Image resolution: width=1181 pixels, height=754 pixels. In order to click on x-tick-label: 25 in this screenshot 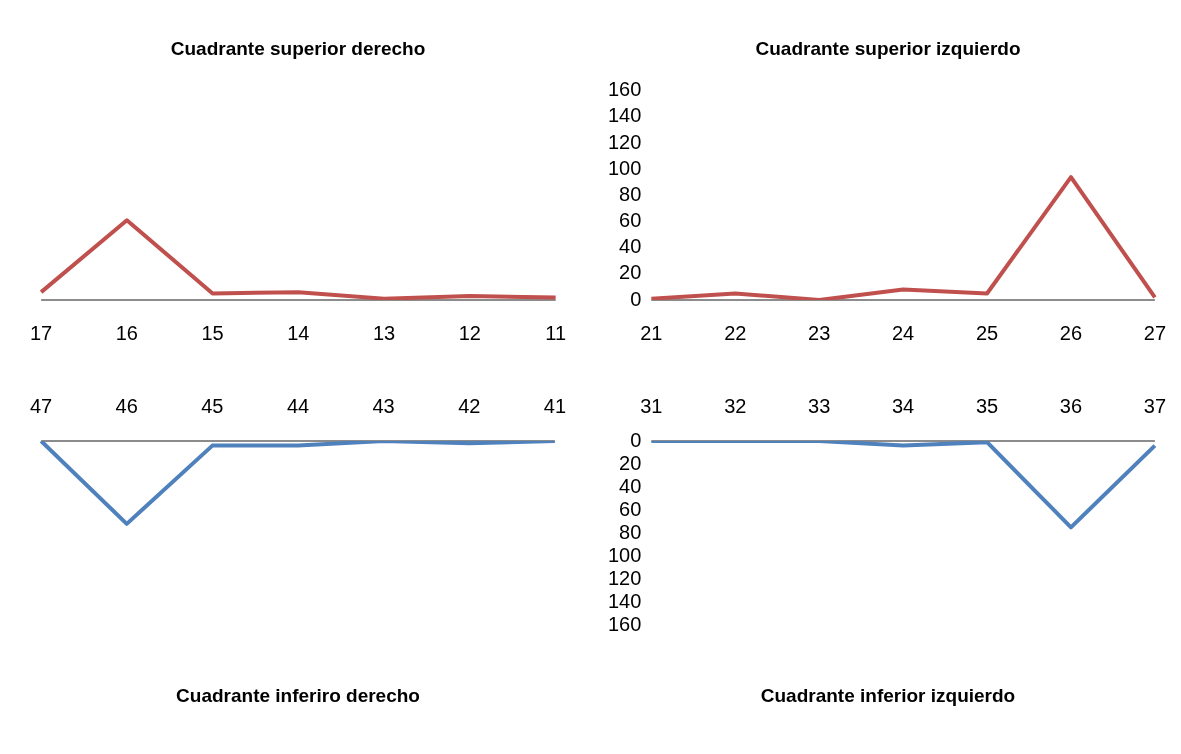, I will do `click(987, 332)`.